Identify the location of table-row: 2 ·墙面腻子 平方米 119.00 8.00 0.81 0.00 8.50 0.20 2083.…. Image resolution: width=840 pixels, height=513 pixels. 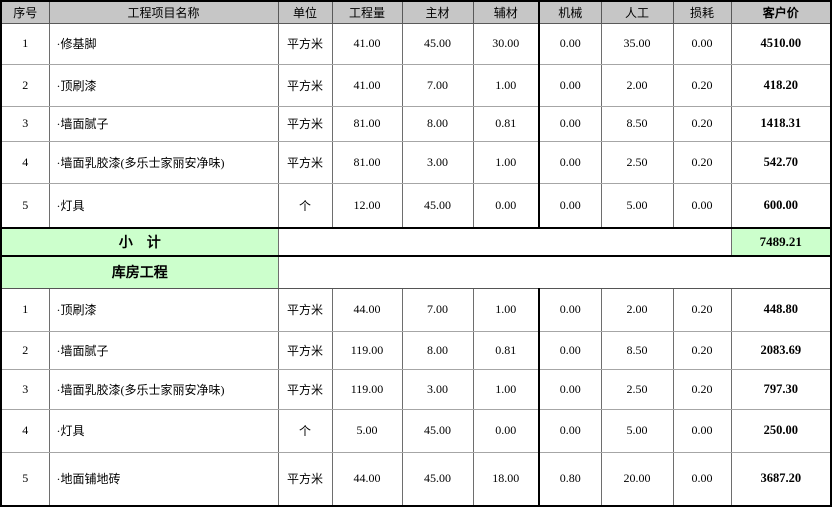
(416, 350).